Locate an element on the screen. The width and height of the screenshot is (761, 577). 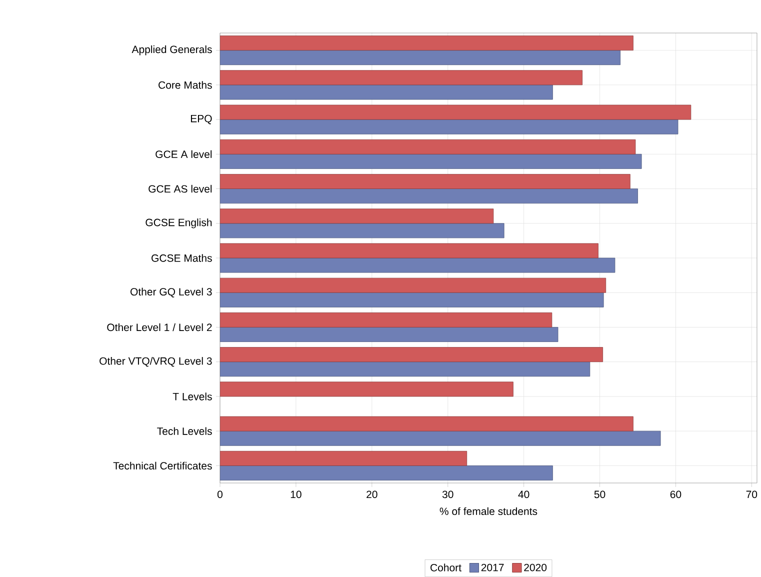
y-tick-label: GCSE Maths is located at coordinates (182, 258).